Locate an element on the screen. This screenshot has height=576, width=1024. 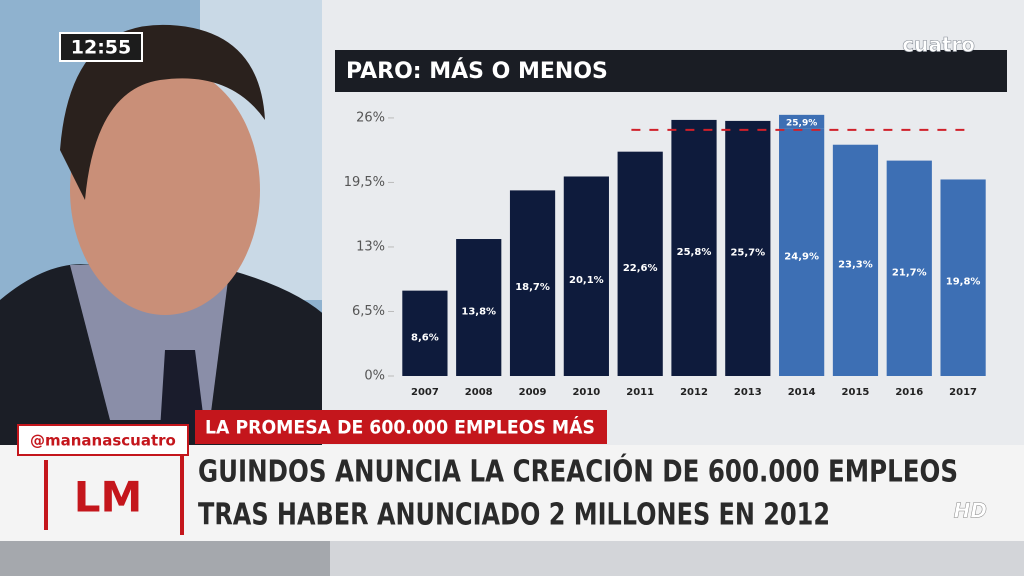
value-label: 19,8% is located at coordinates (963, 282).